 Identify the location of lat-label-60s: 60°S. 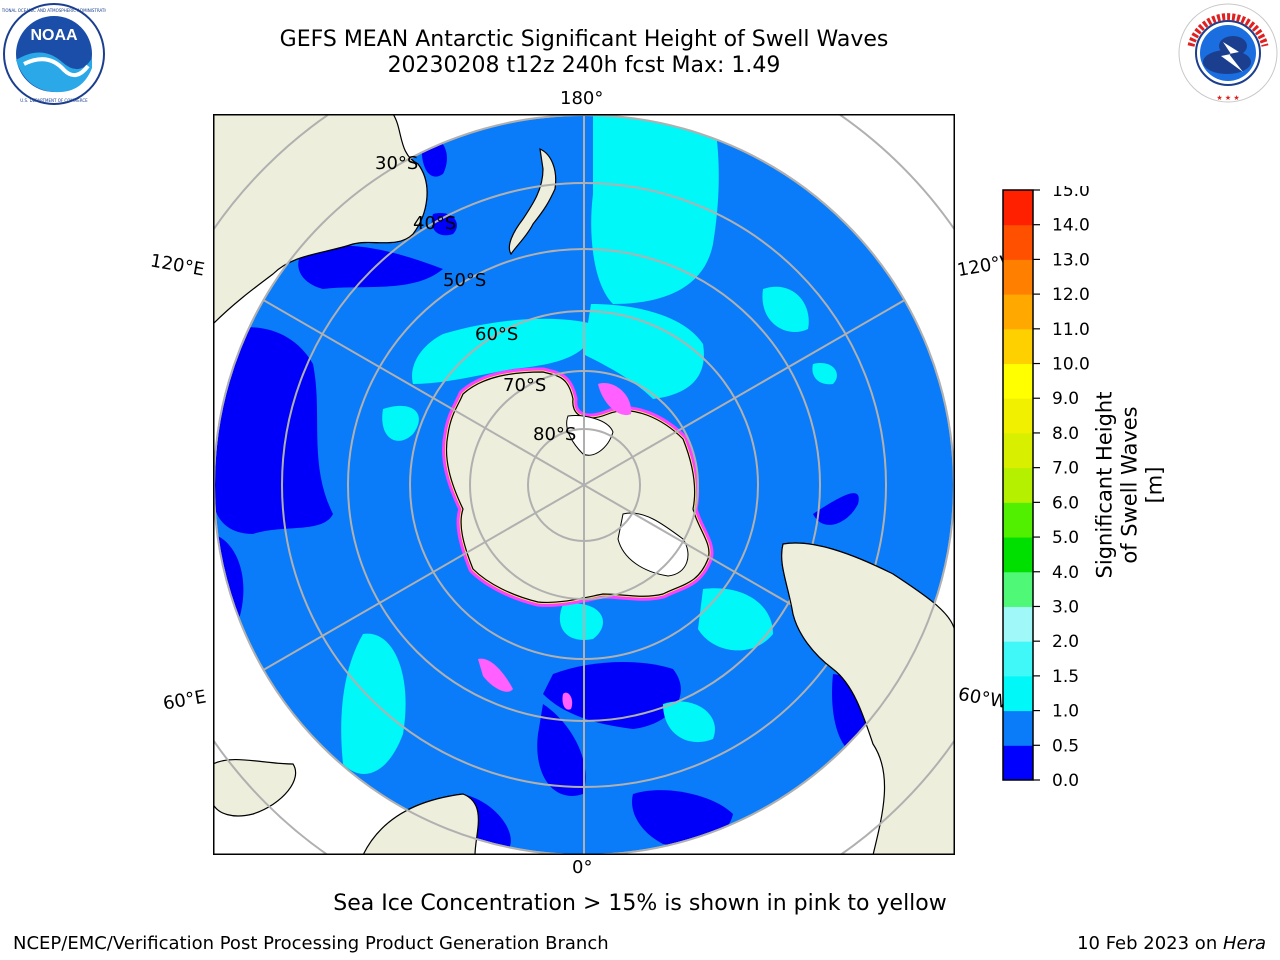
(496, 334).